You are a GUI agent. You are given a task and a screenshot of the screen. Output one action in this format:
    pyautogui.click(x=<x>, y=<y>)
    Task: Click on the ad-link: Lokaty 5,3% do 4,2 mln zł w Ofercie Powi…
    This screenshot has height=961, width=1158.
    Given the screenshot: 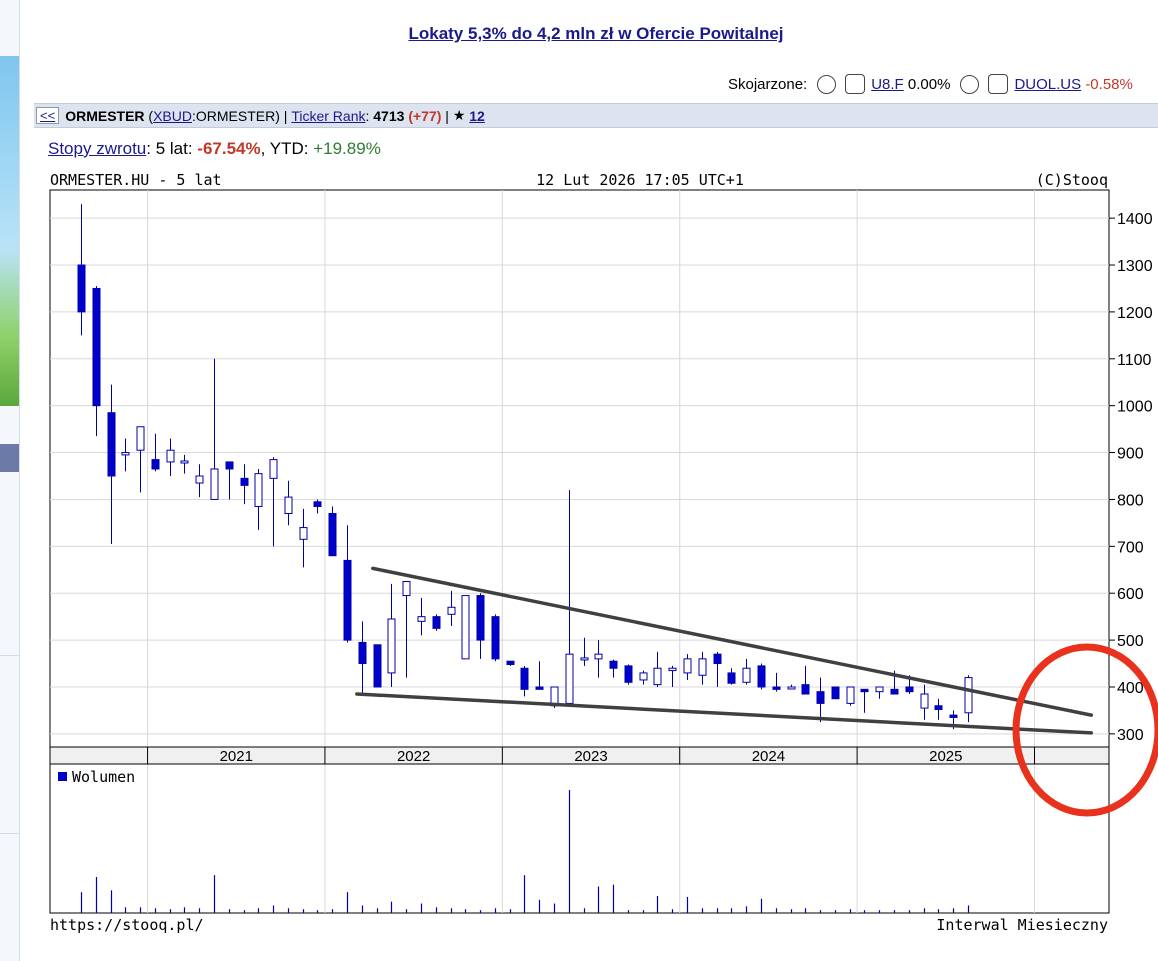 What is the action you would take?
    pyautogui.click(x=596, y=33)
    